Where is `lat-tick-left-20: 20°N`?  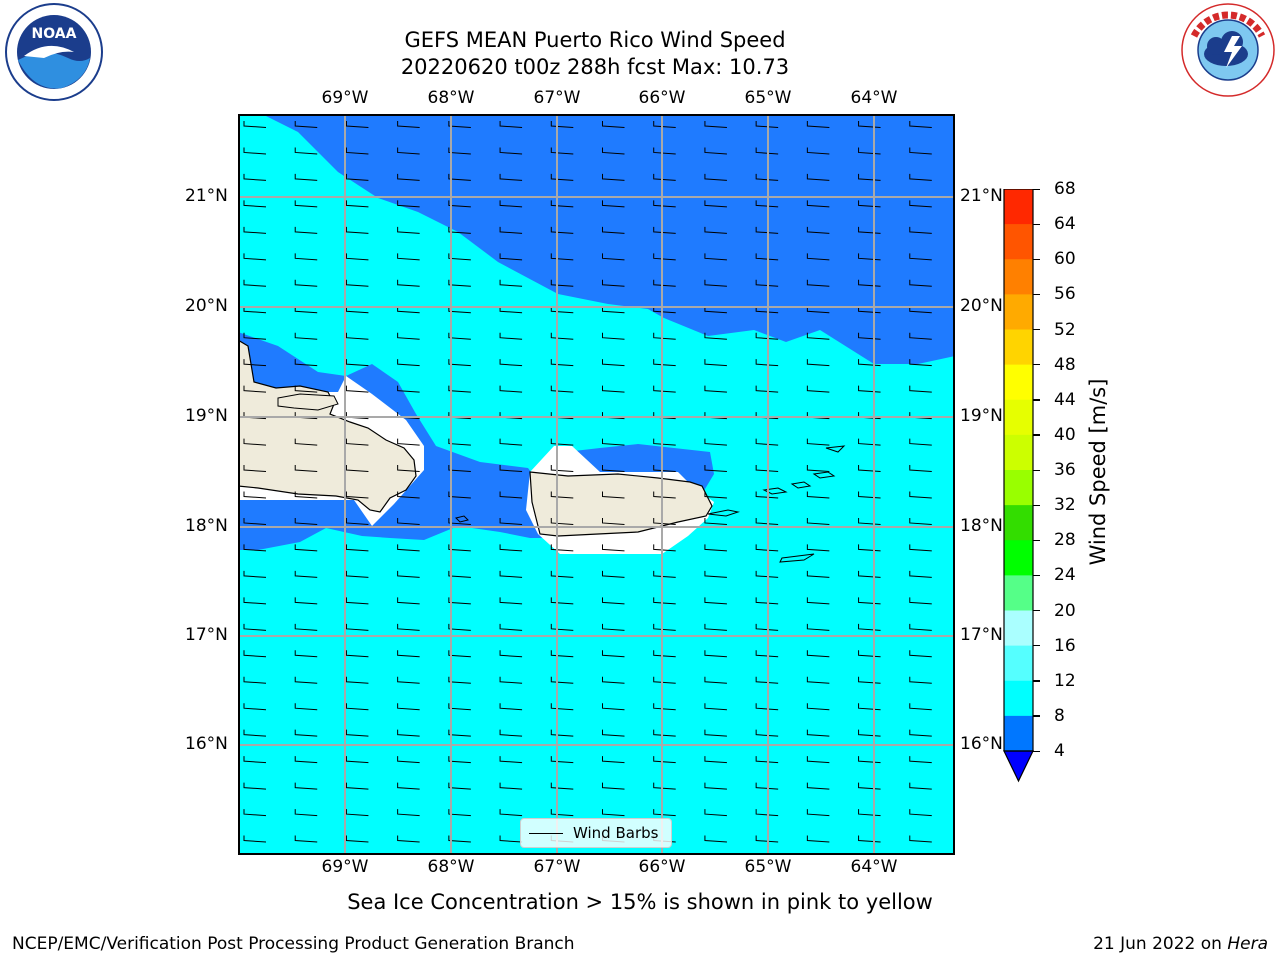 lat-tick-left-20: 20°N is located at coordinates (206, 306).